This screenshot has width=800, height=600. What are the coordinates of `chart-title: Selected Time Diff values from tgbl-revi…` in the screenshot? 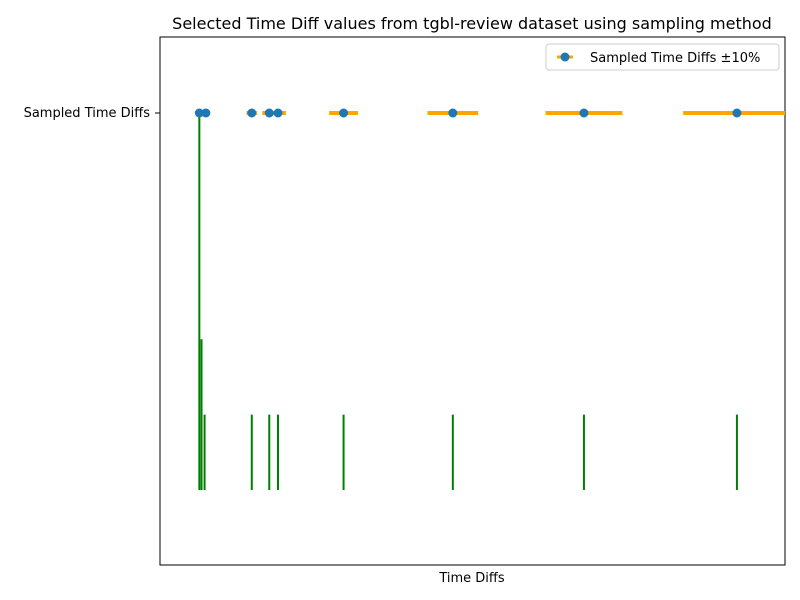 It's located at (472, 23).